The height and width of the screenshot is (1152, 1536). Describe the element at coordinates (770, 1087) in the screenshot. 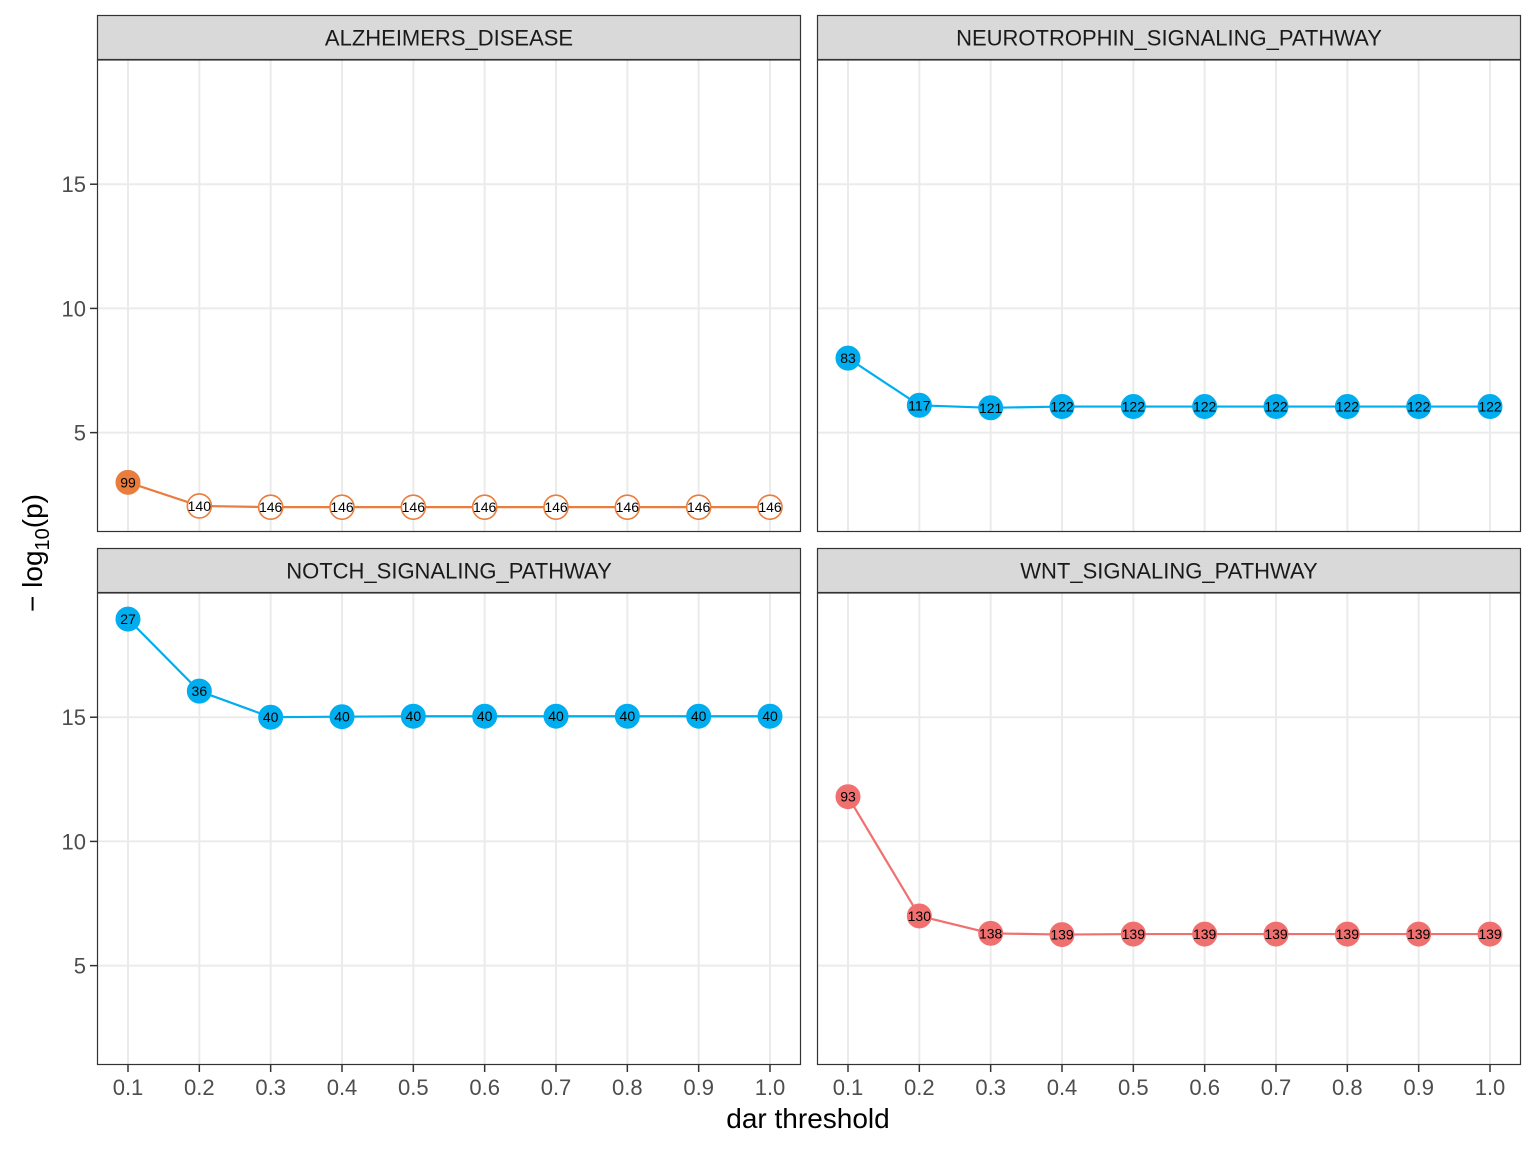

I see `x-tick-label: 1.0` at that location.